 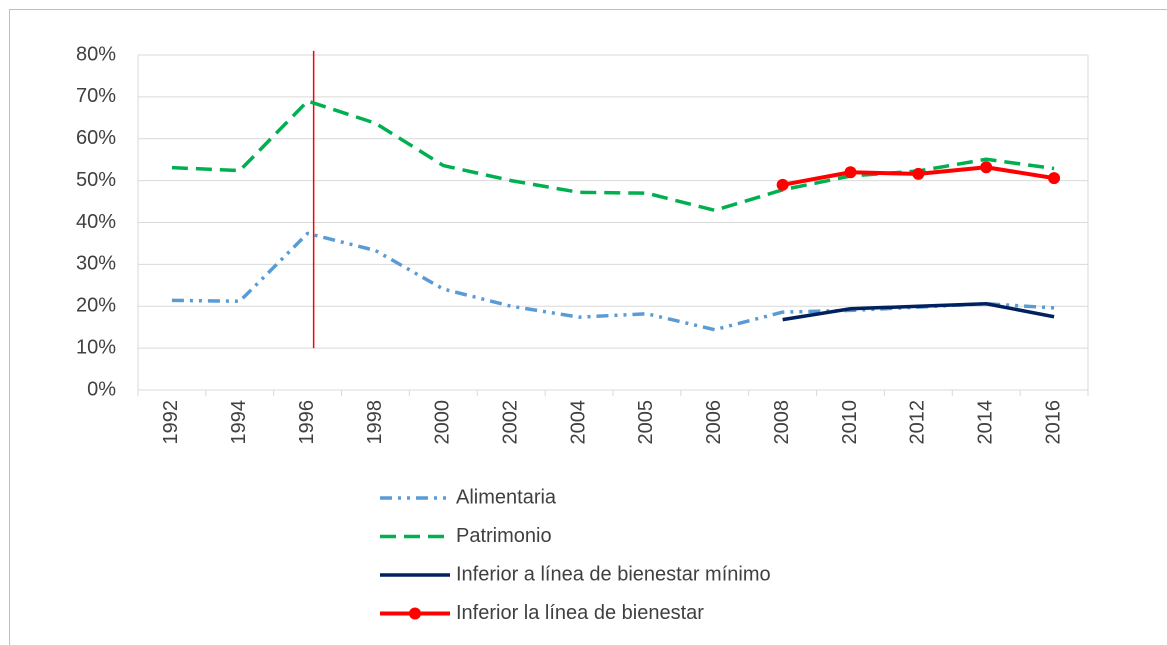 What do you see at coordinates (1053, 422) in the screenshot?
I see `x-tick-label: 2016` at bounding box center [1053, 422].